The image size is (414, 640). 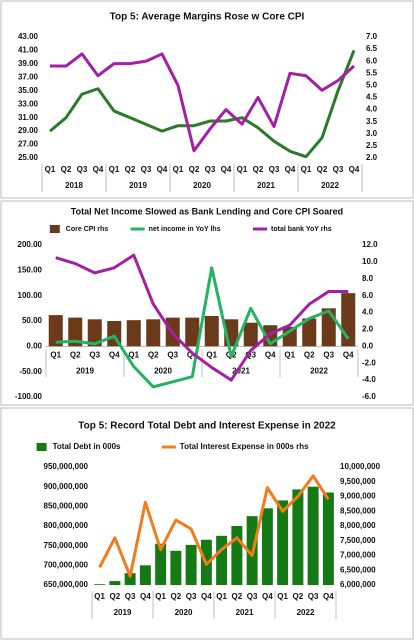 What do you see at coordinates (30, 371) in the screenshot?
I see `y-tick-label: -50.00` at bounding box center [30, 371].